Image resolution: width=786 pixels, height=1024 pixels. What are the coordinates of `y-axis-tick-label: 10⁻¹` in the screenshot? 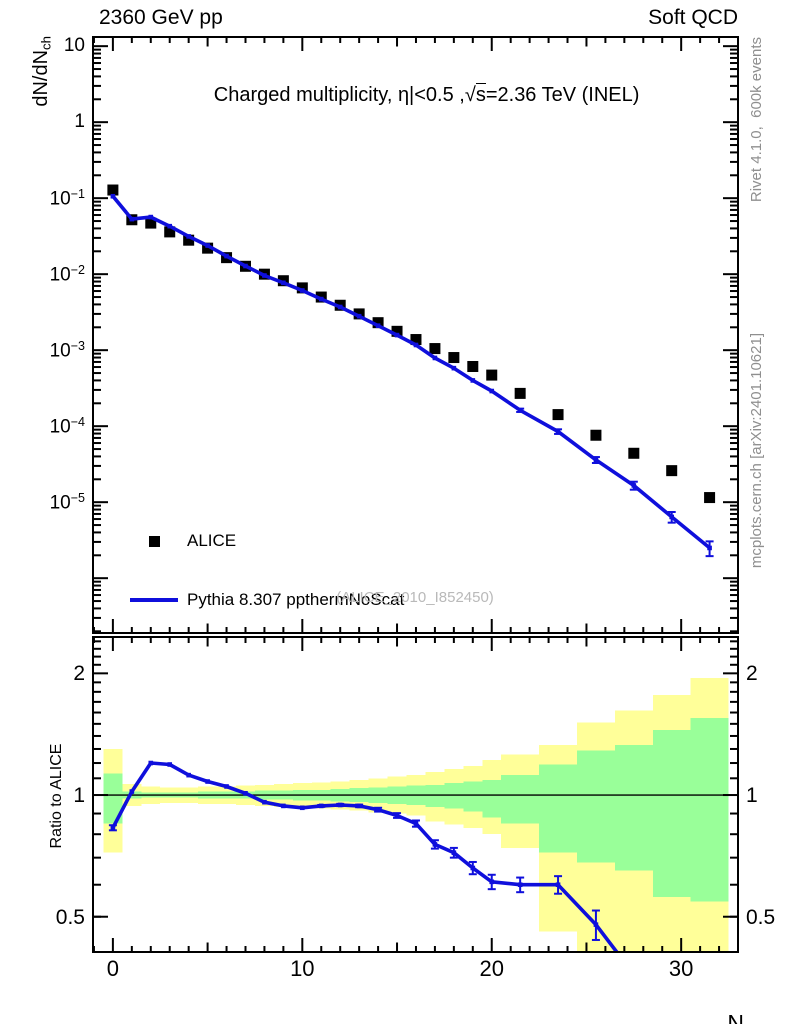 It's located at (67, 198).